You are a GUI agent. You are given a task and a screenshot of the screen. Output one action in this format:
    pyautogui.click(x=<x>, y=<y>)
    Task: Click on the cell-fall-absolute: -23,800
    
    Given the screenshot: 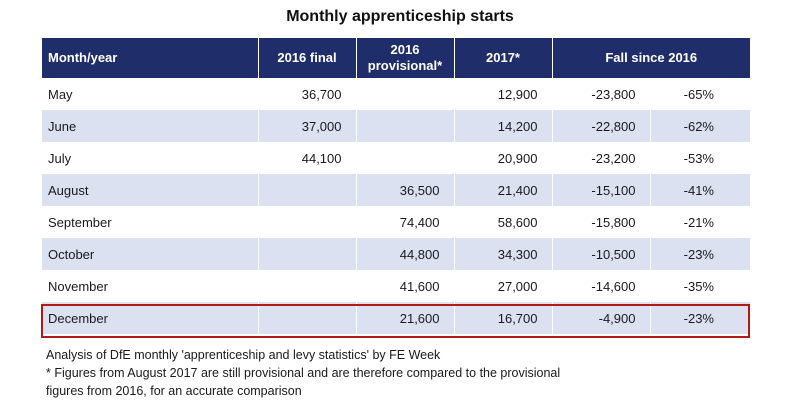 What is the action you would take?
    pyautogui.click(x=600, y=94)
    